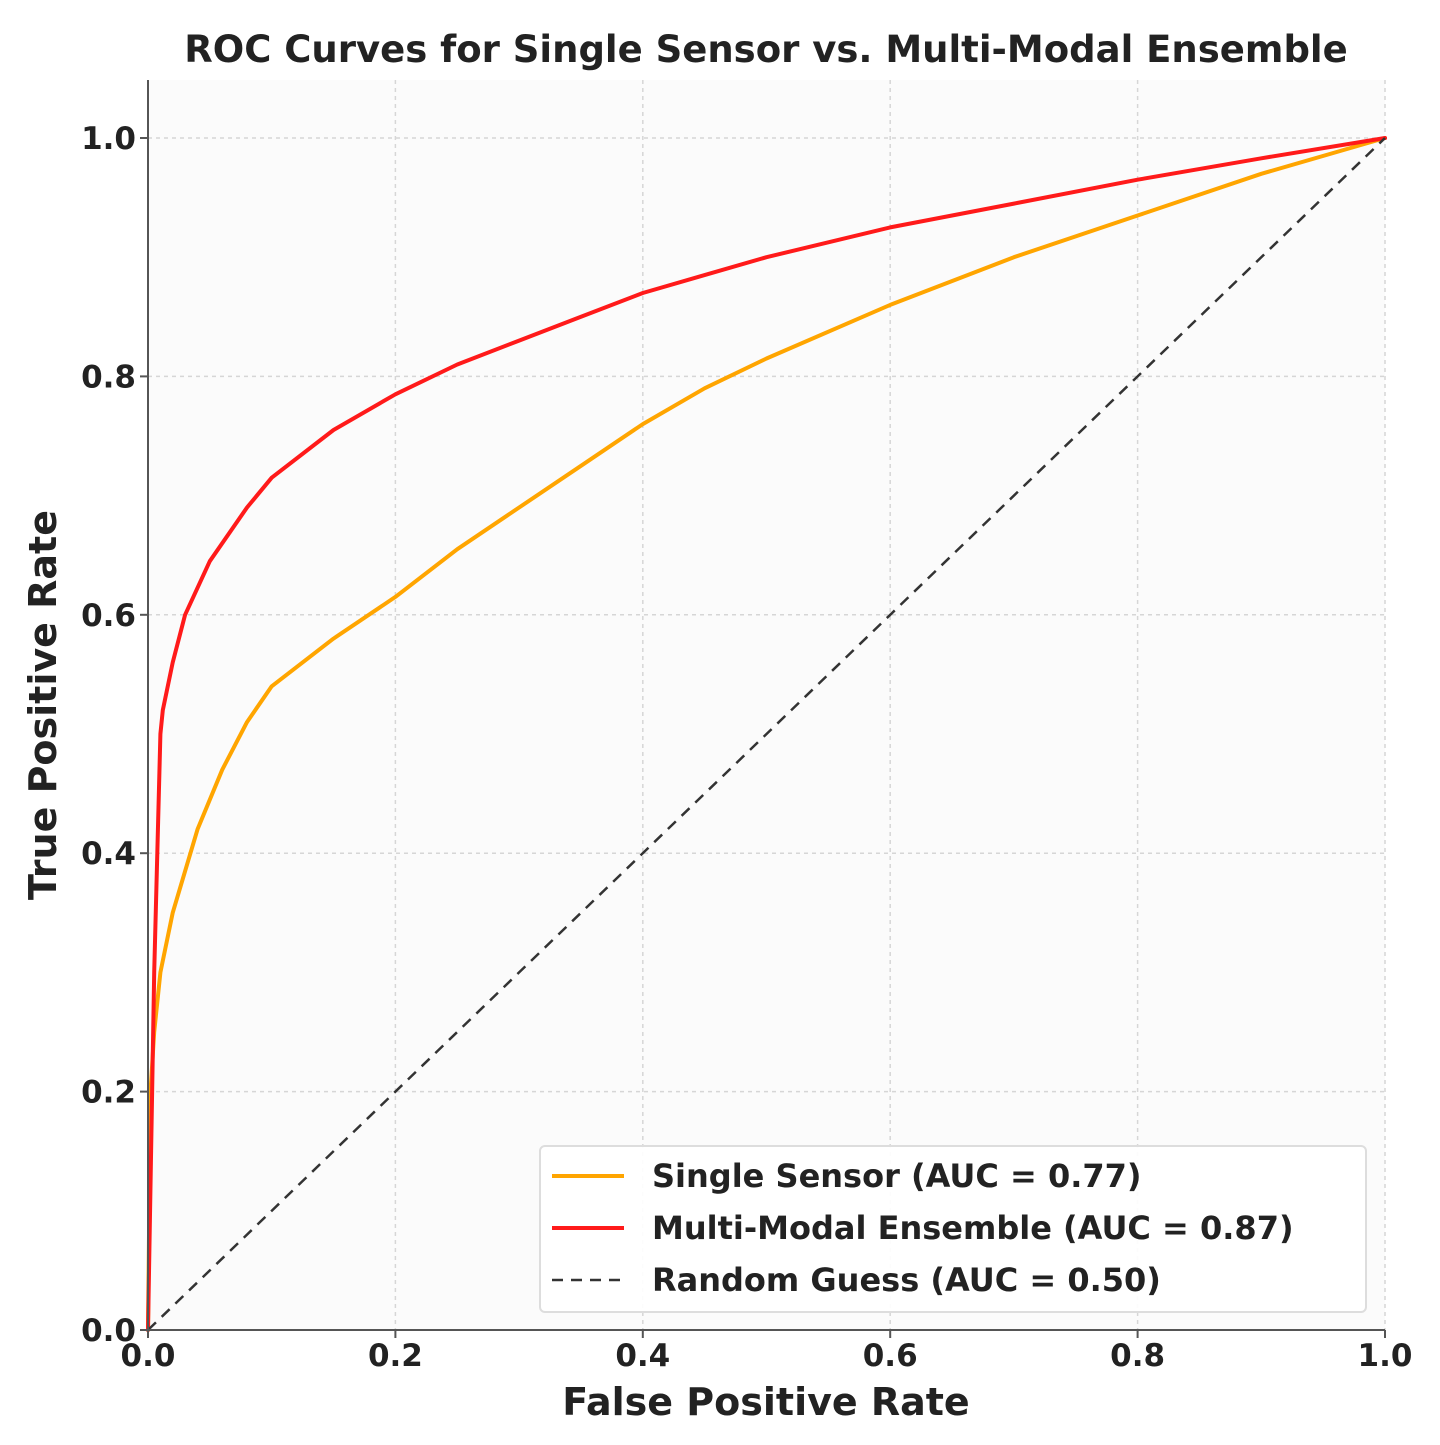 This screenshot has height=1445, width=1440. Describe the element at coordinates (1385, 1356) in the screenshot. I see `x-tick-label: 1.0` at that location.